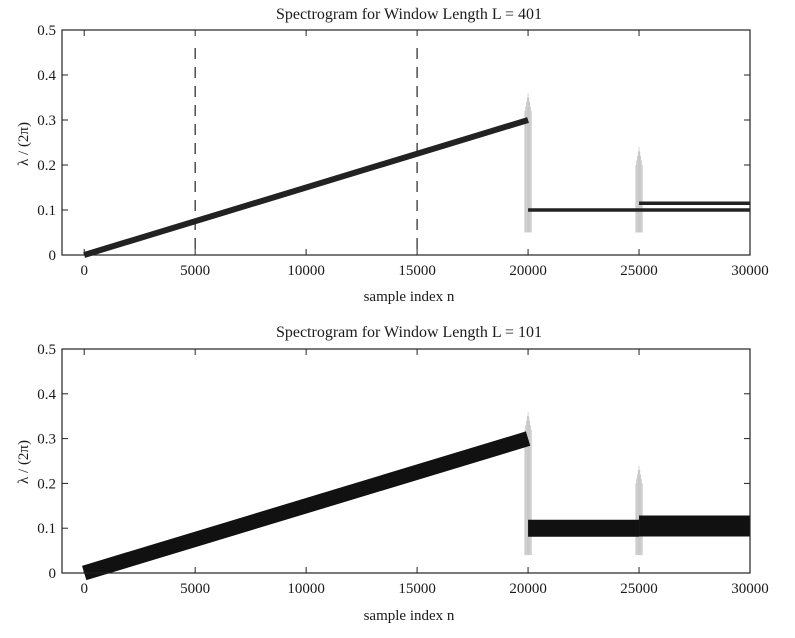 Image resolution: width=795 pixels, height=638 pixels. I want to click on chart-title: Spectrogram for Window Length L = 101, so click(409, 332).